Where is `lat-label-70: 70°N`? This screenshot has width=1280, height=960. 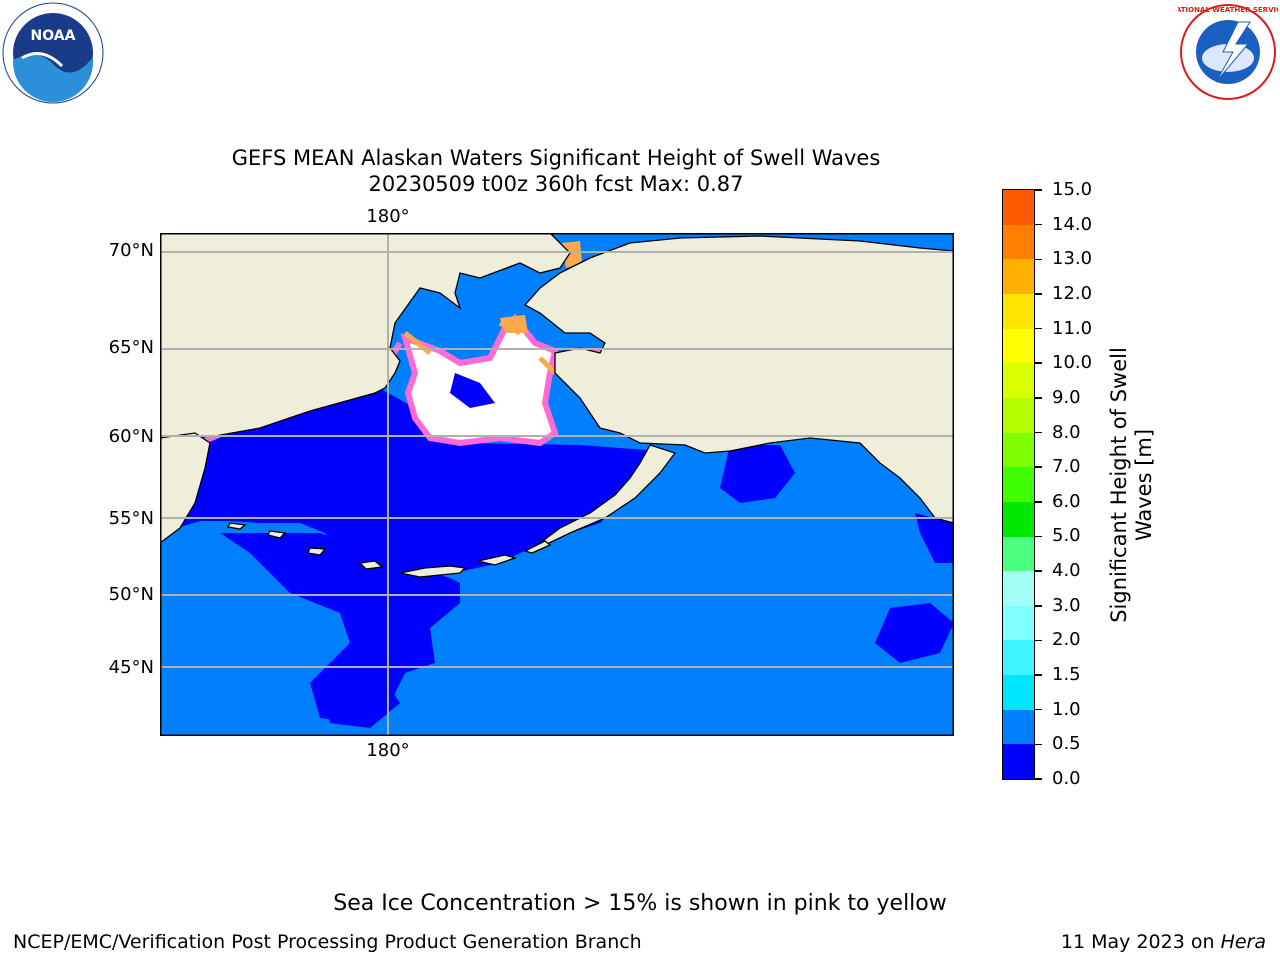 lat-label-70: 70°N is located at coordinates (131, 250).